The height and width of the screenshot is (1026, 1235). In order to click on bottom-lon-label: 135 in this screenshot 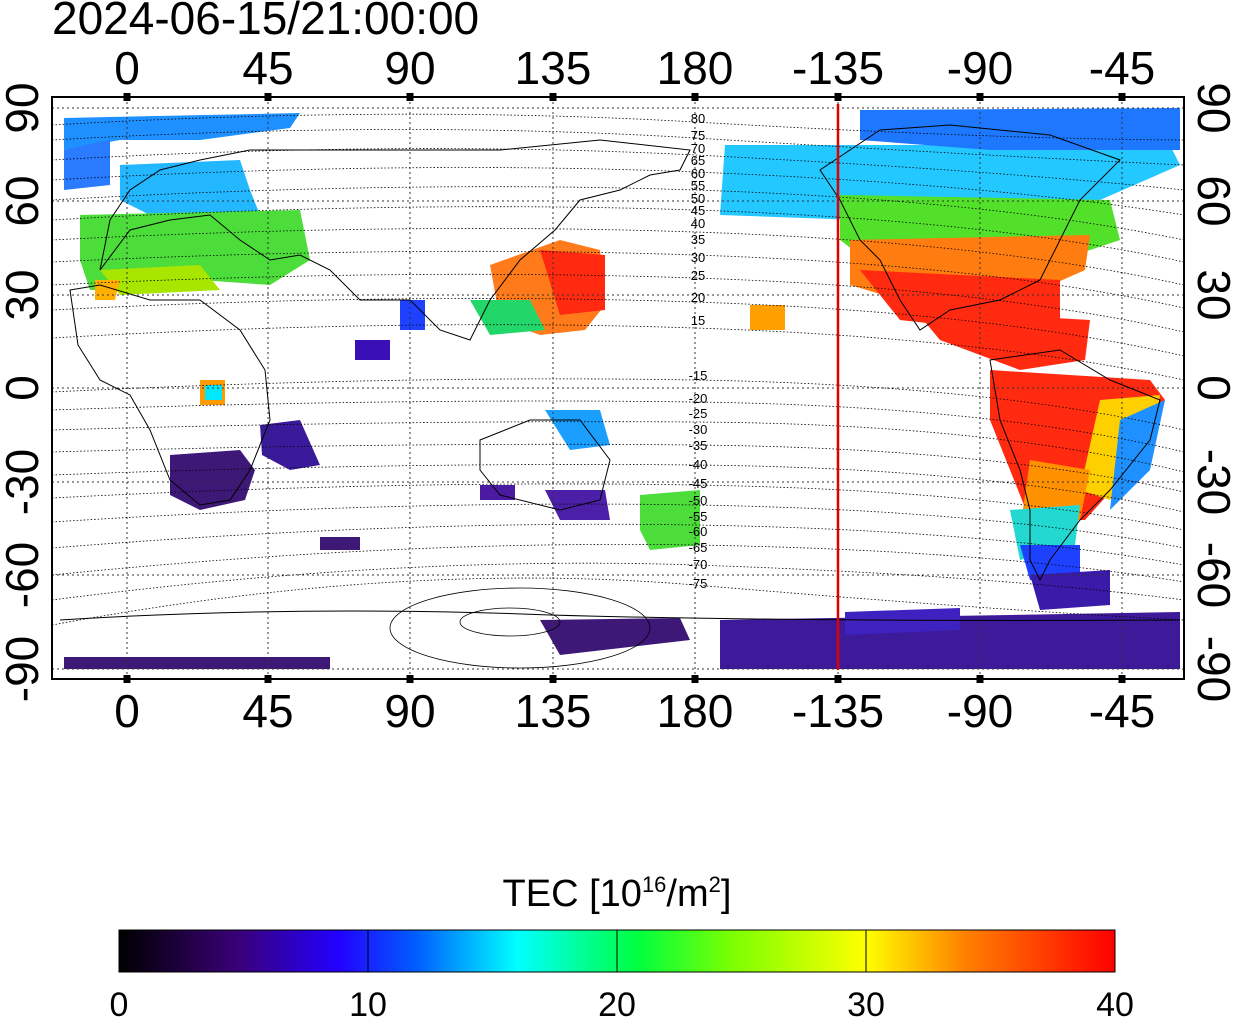, I will do `click(553, 711)`.